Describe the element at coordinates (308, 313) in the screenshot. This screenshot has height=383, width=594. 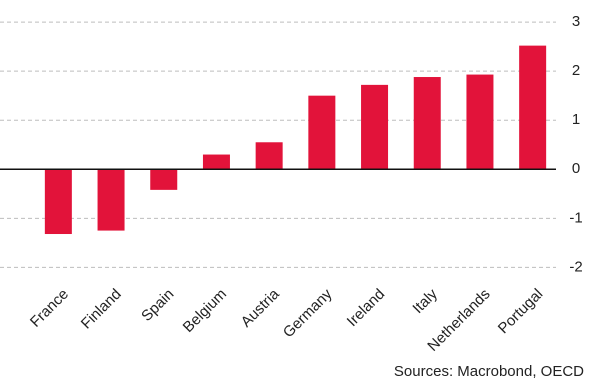
I see `x-tick-label: Germany` at that location.